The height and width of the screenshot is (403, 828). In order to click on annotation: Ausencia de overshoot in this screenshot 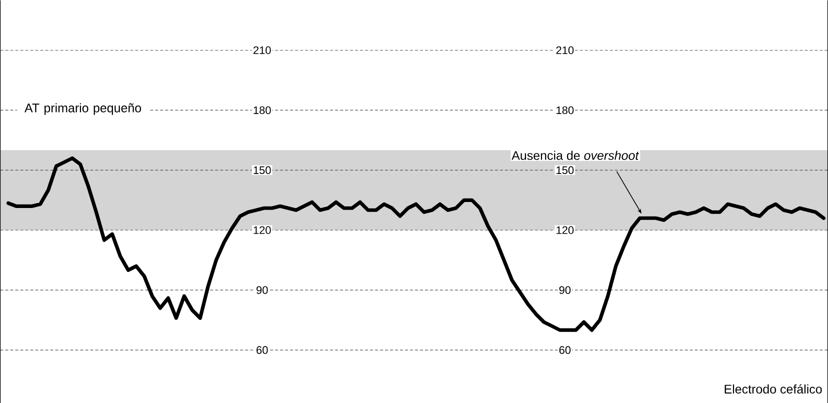, I will do `click(576, 155)`.